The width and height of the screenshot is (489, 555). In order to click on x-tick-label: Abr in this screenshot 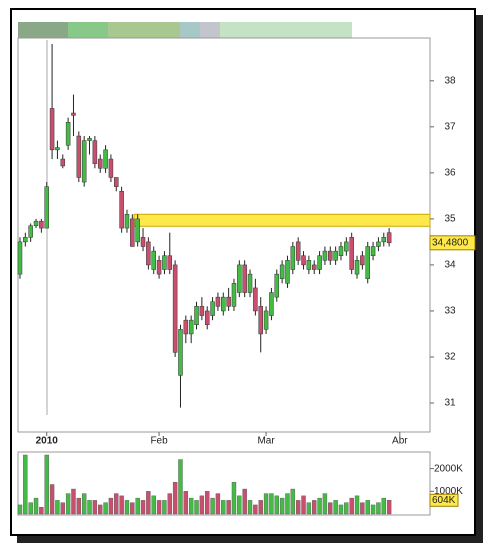, I will do `click(400, 441)`.